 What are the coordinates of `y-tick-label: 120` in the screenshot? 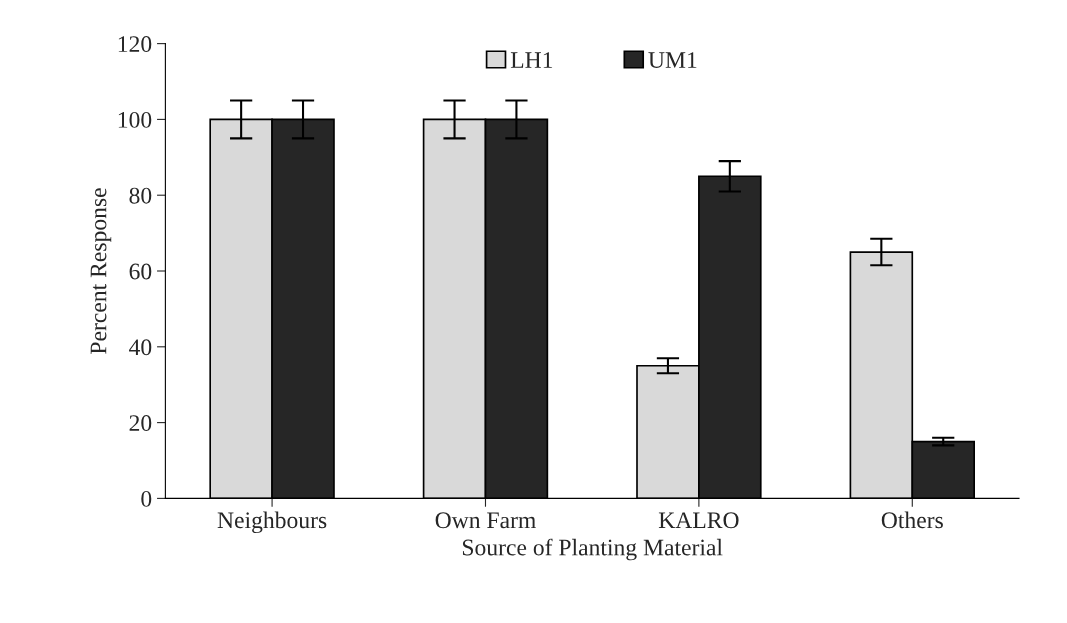 It's located at (135, 44).